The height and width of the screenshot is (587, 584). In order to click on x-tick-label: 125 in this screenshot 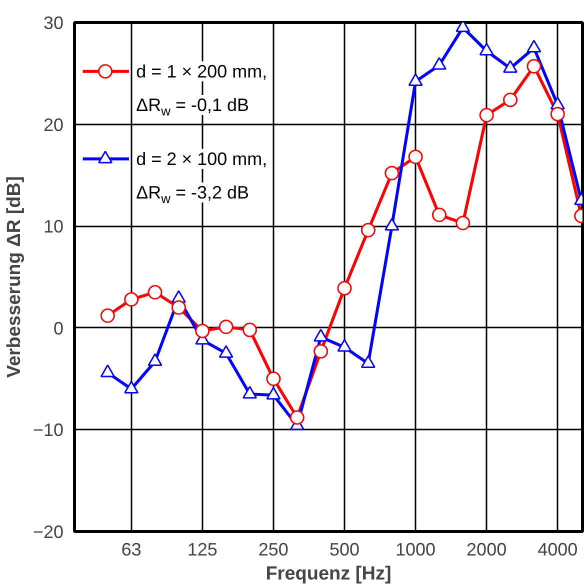, I will do `click(202, 550)`.